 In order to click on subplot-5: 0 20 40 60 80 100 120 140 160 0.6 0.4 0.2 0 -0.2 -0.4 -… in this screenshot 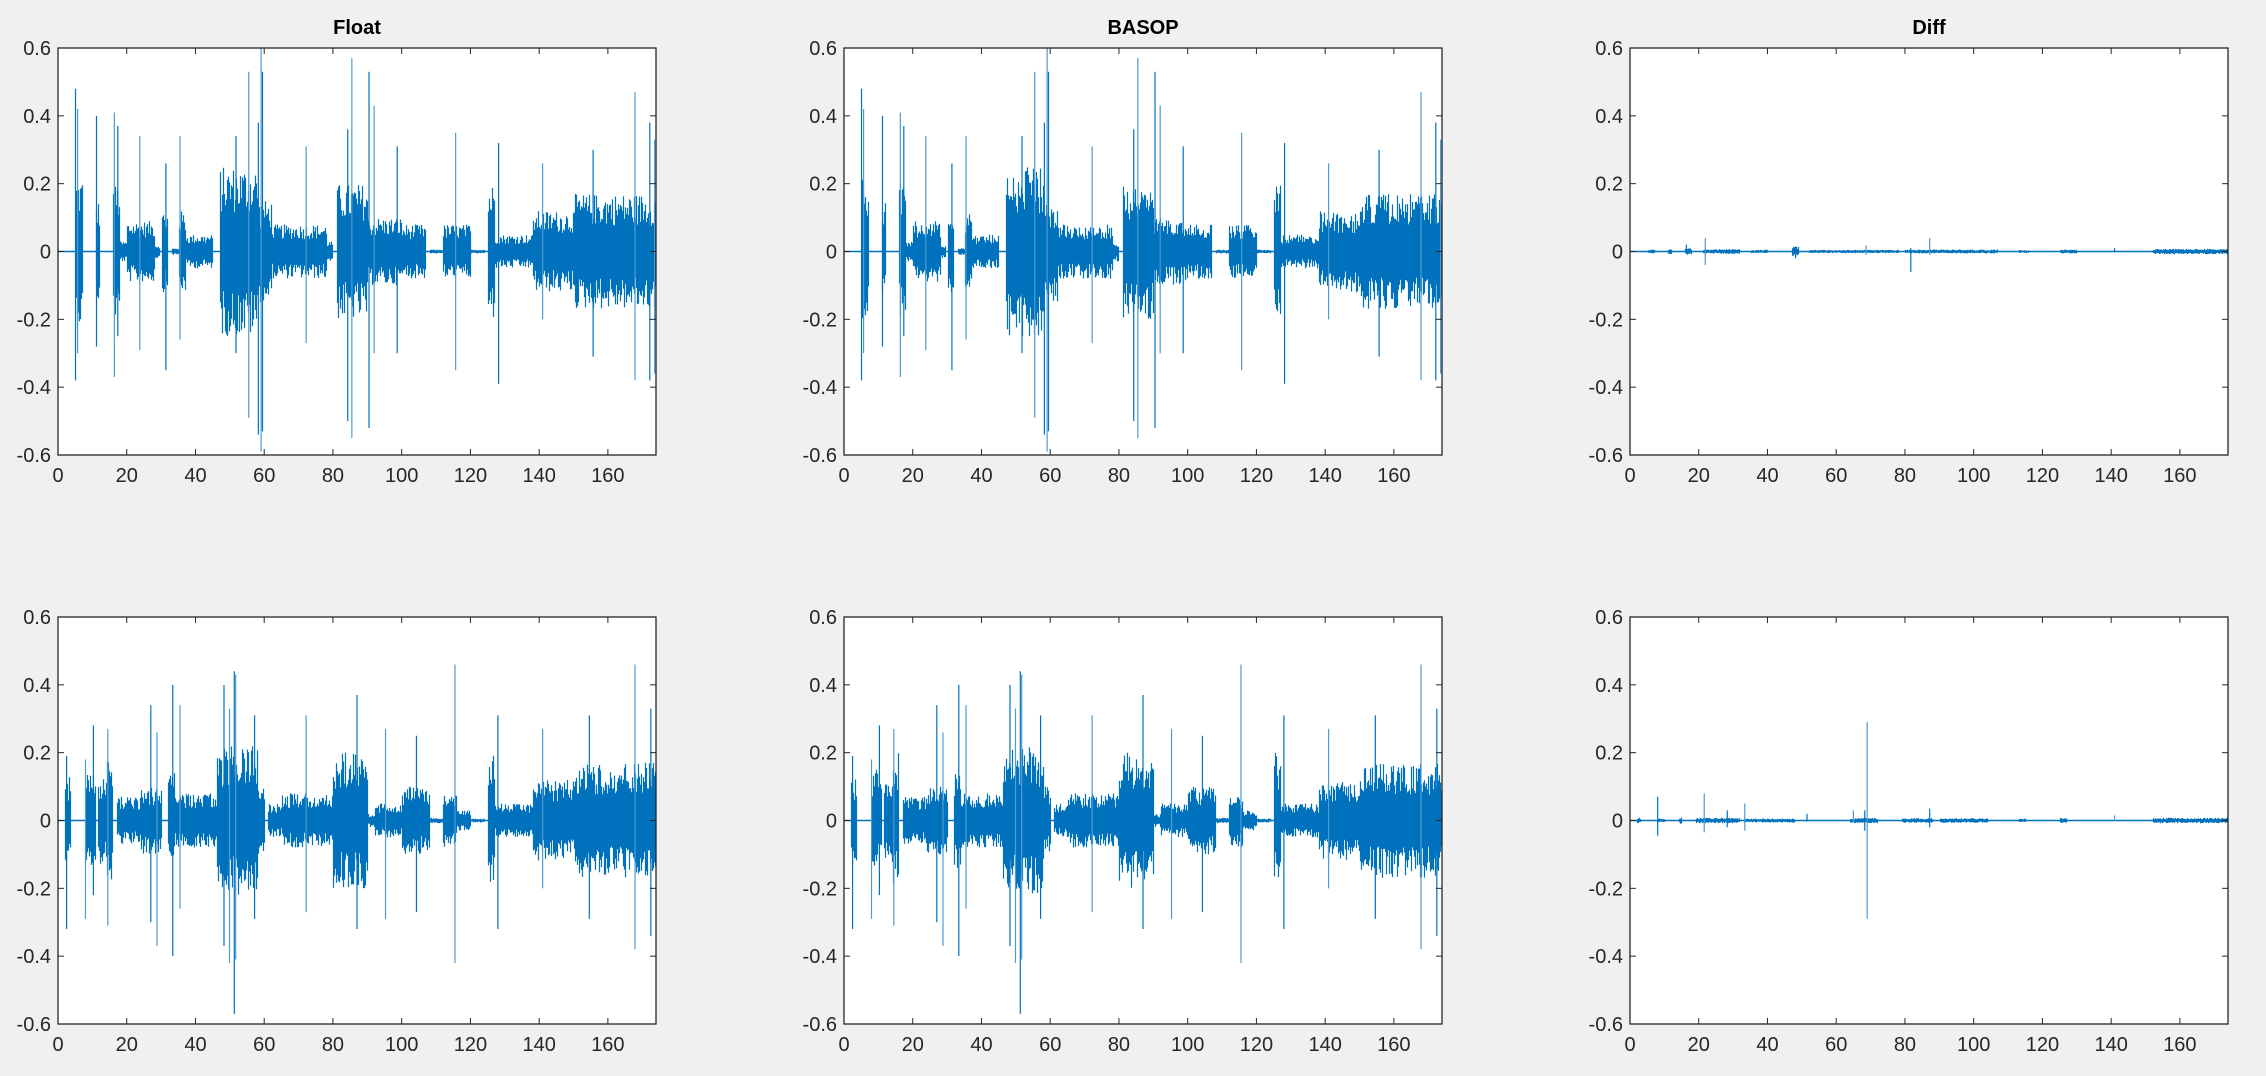, I will do `click(1123, 831)`.